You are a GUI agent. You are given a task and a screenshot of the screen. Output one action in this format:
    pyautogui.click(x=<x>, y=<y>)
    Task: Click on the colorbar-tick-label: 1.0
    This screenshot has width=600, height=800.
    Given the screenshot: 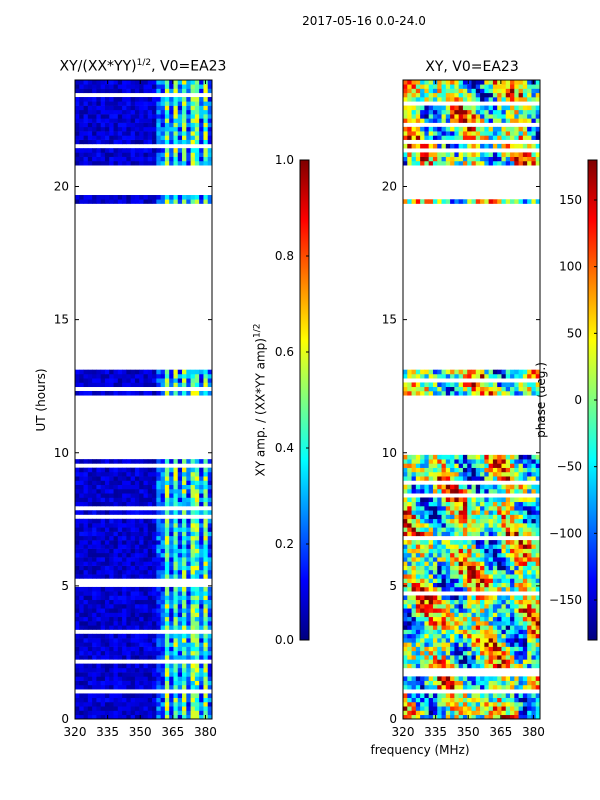 What is the action you would take?
    pyautogui.click(x=284, y=160)
    